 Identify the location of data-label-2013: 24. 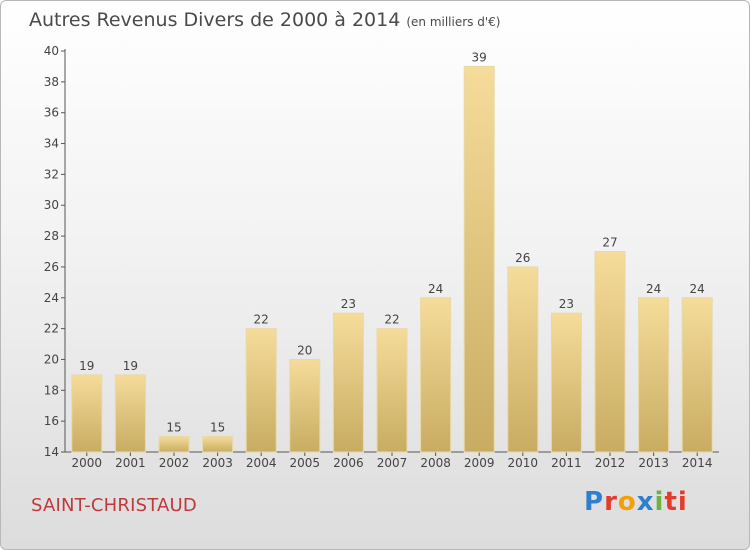
(653, 289).